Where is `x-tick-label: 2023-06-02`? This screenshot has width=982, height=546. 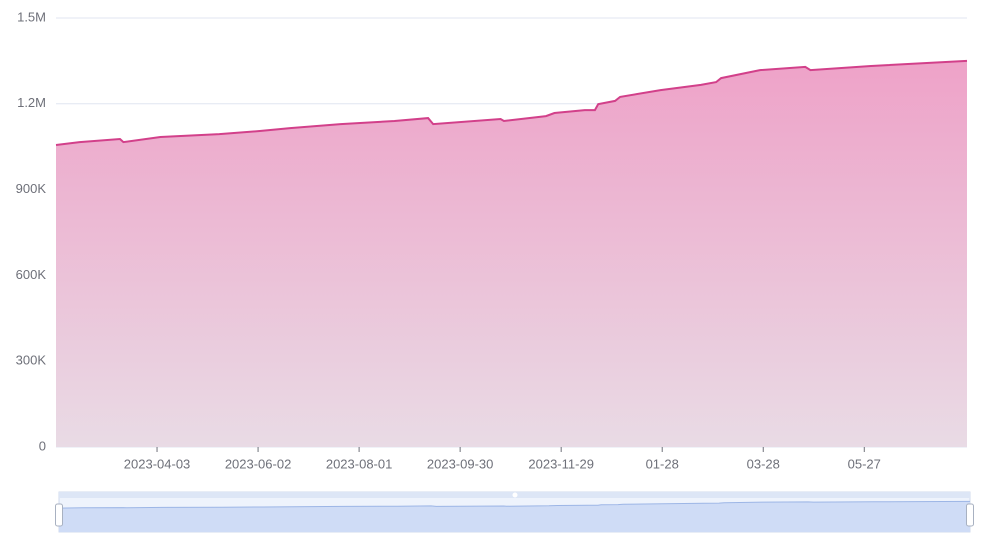 x-tick-label: 2023-06-02 is located at coordinates (258, 463).